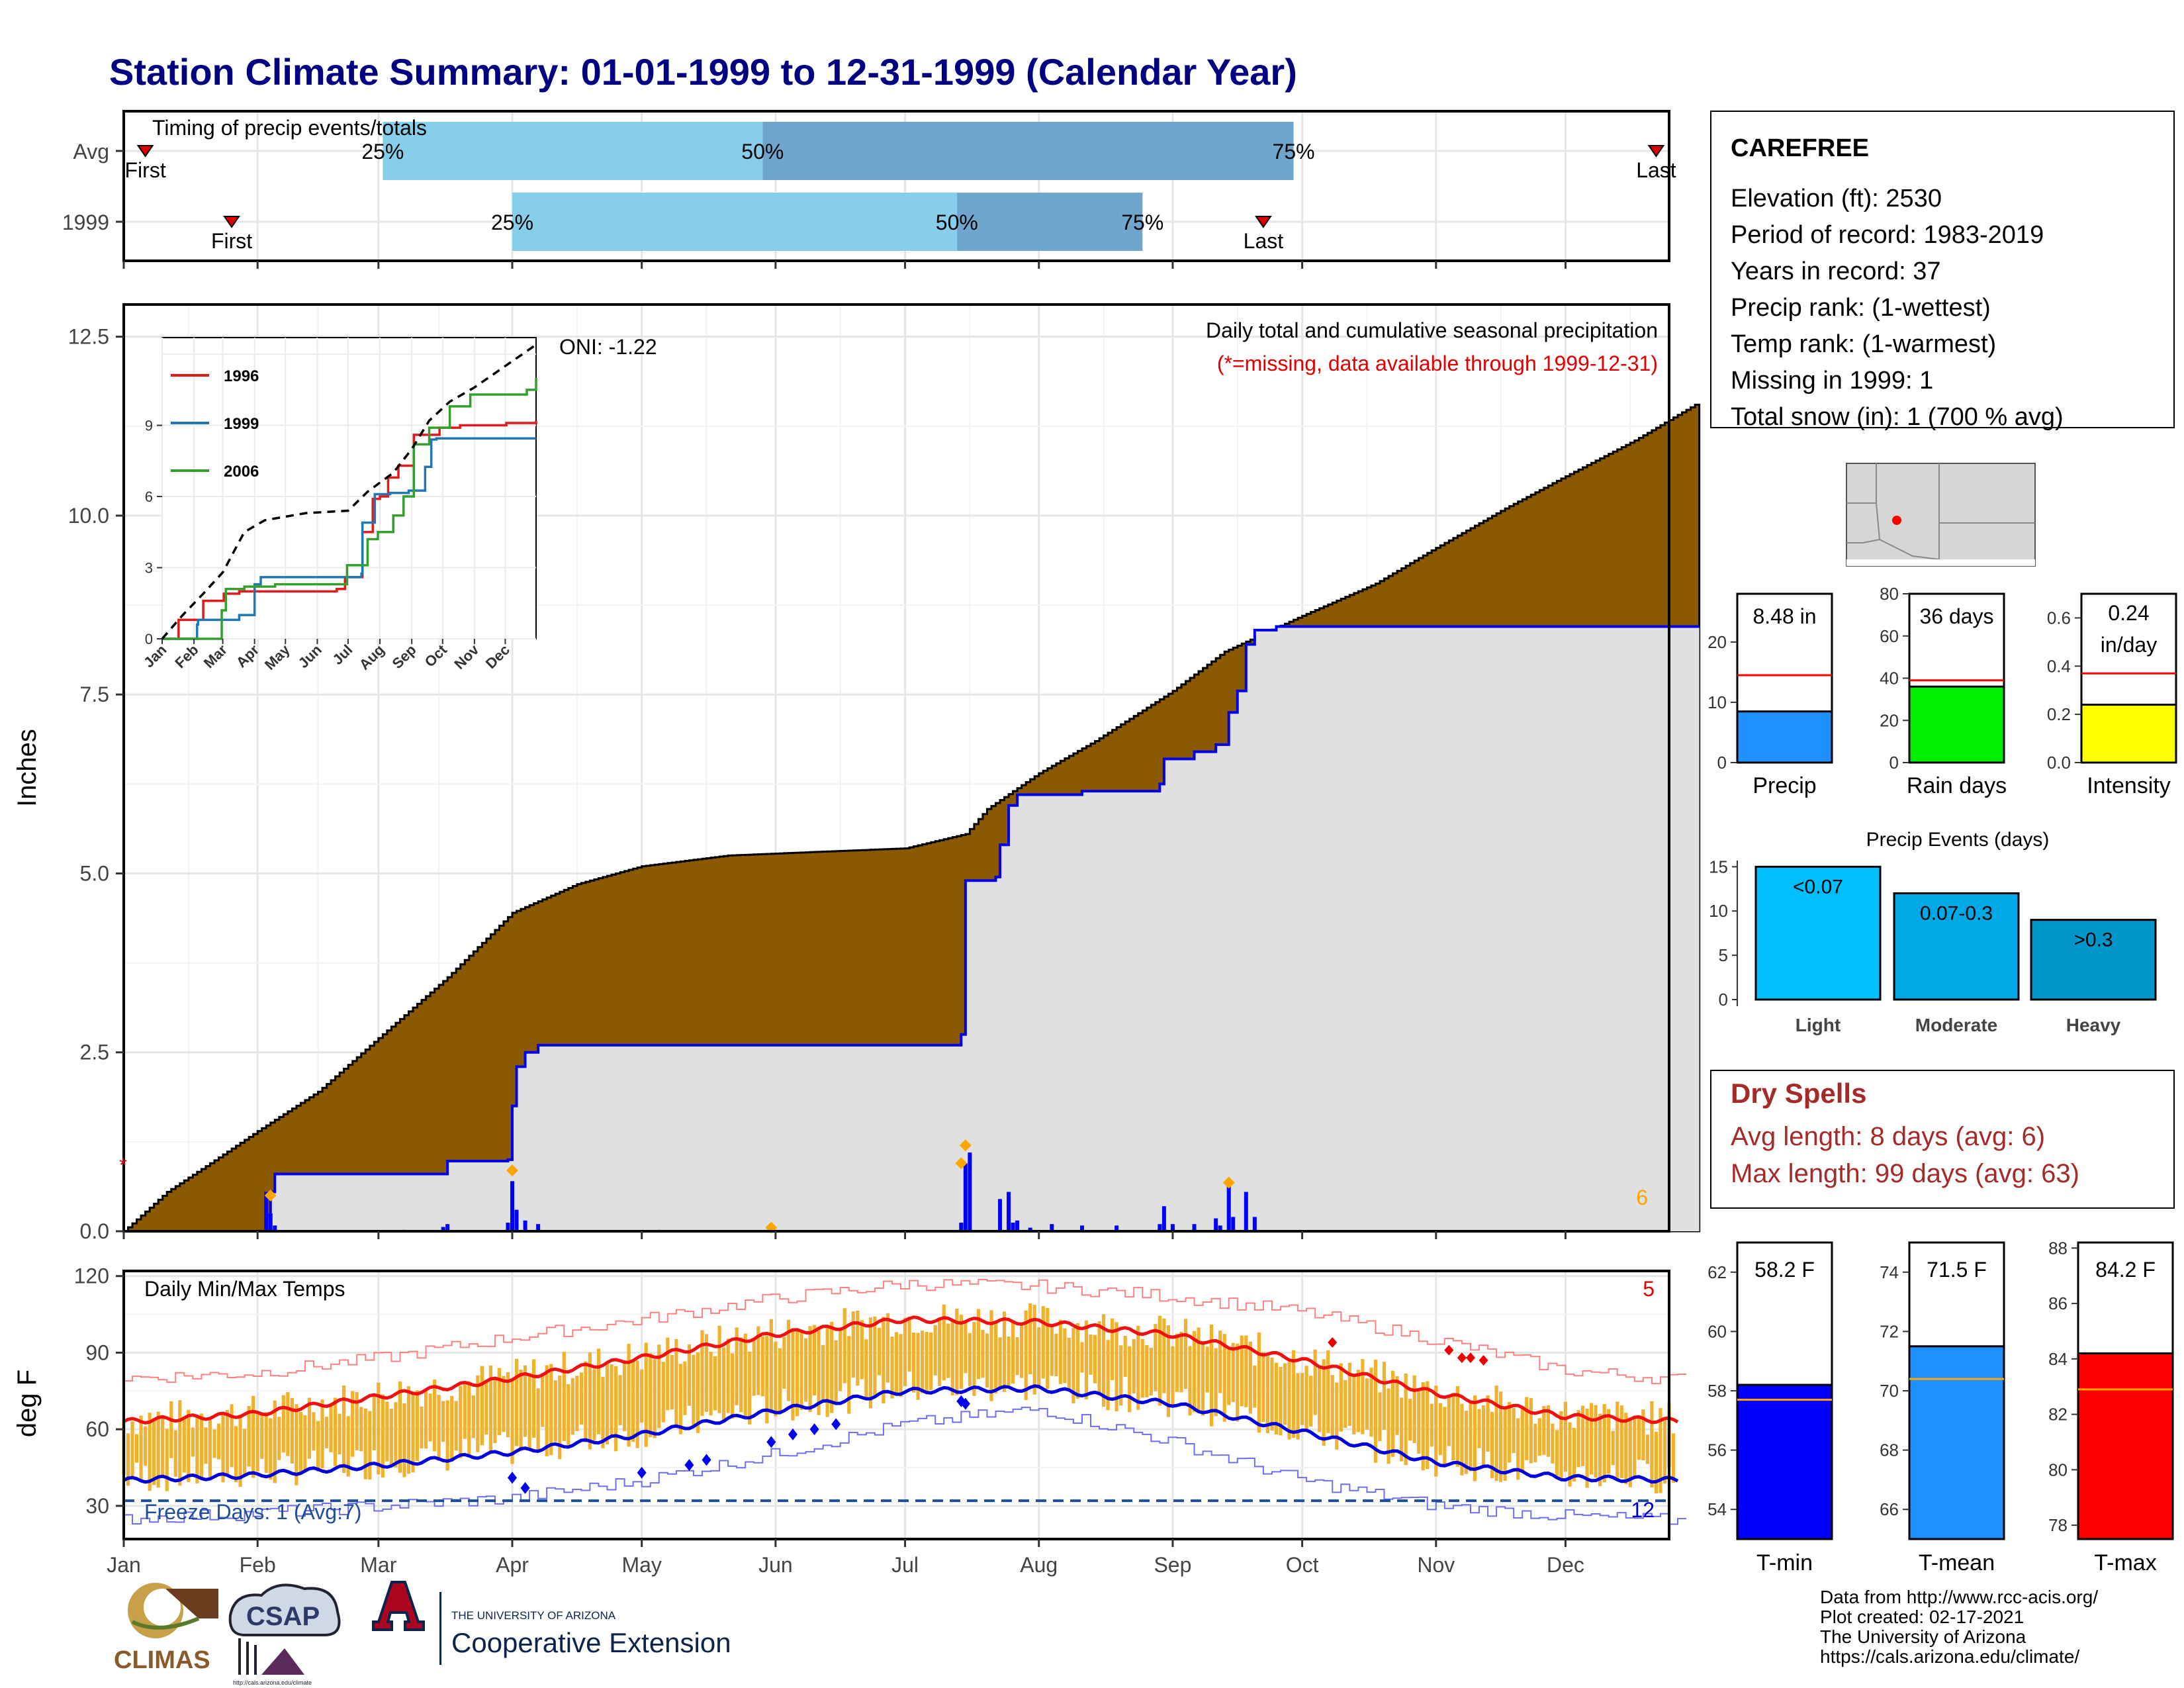 The height and width of the screenshot is (1688, 2184). Describe the element at coordinates (95, 873) in the screenshot. I see `precip-ytick-label: 5.0` at that location.